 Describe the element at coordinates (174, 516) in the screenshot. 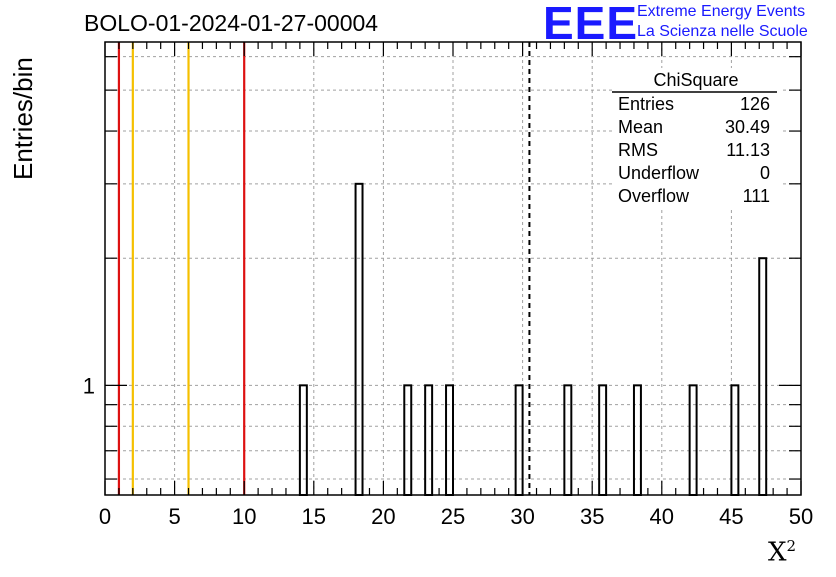

I see `x-tick-label: 5` at that location.